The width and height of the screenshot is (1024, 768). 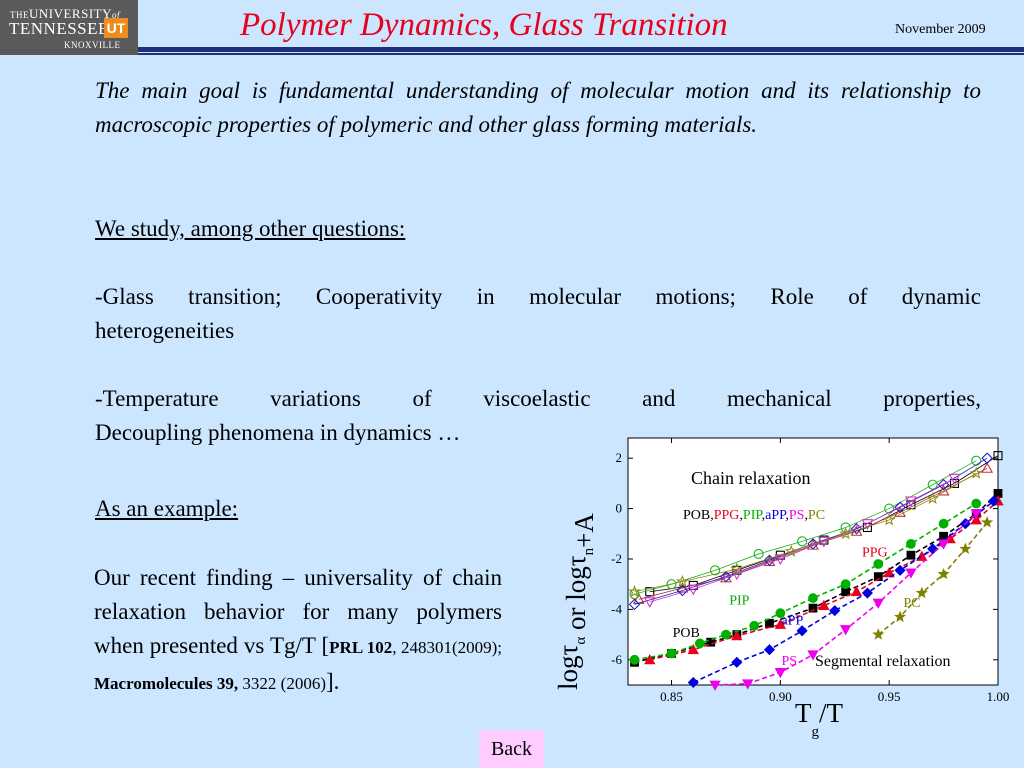 What do you see at coordinates (780, 696) in the screenshot?
I see `x-tick-label: 0.90` at bounding box center [780, 696].